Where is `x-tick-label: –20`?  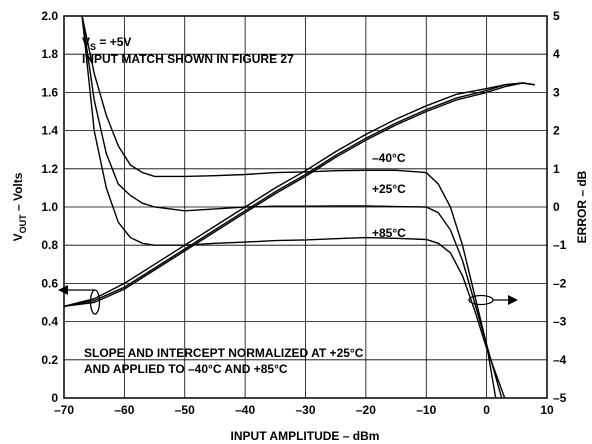 x-tick-label: –20 is located at coordinates (366, 410).